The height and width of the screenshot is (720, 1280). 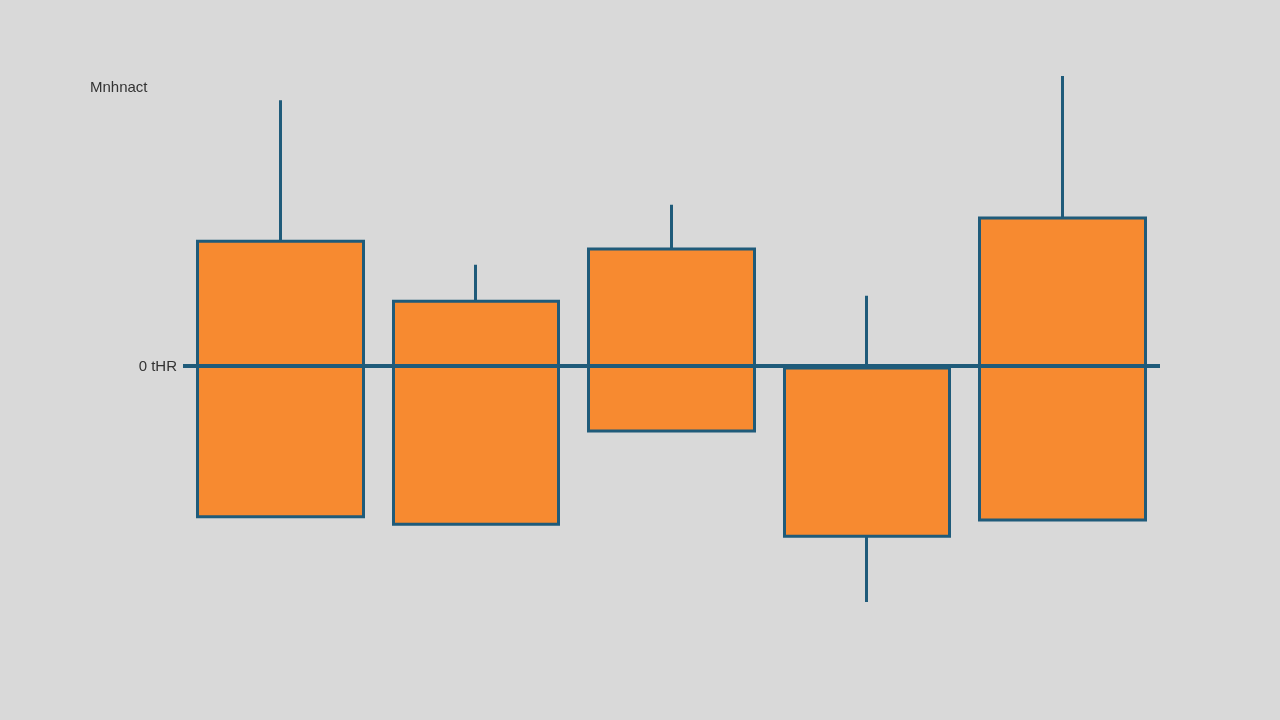 I want to click on ref-line-label: 0 tHR, so click(x=158, y=365).